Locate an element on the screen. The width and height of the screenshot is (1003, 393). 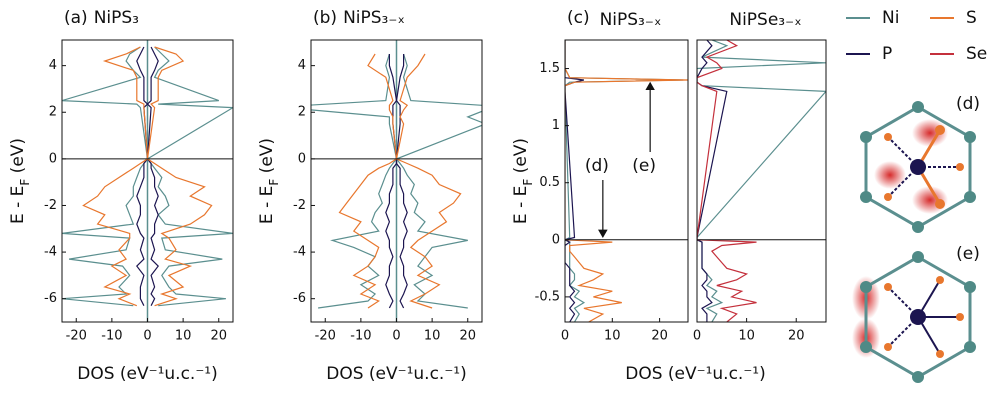
panel-label: (b) is located at coordinates (325, 18).